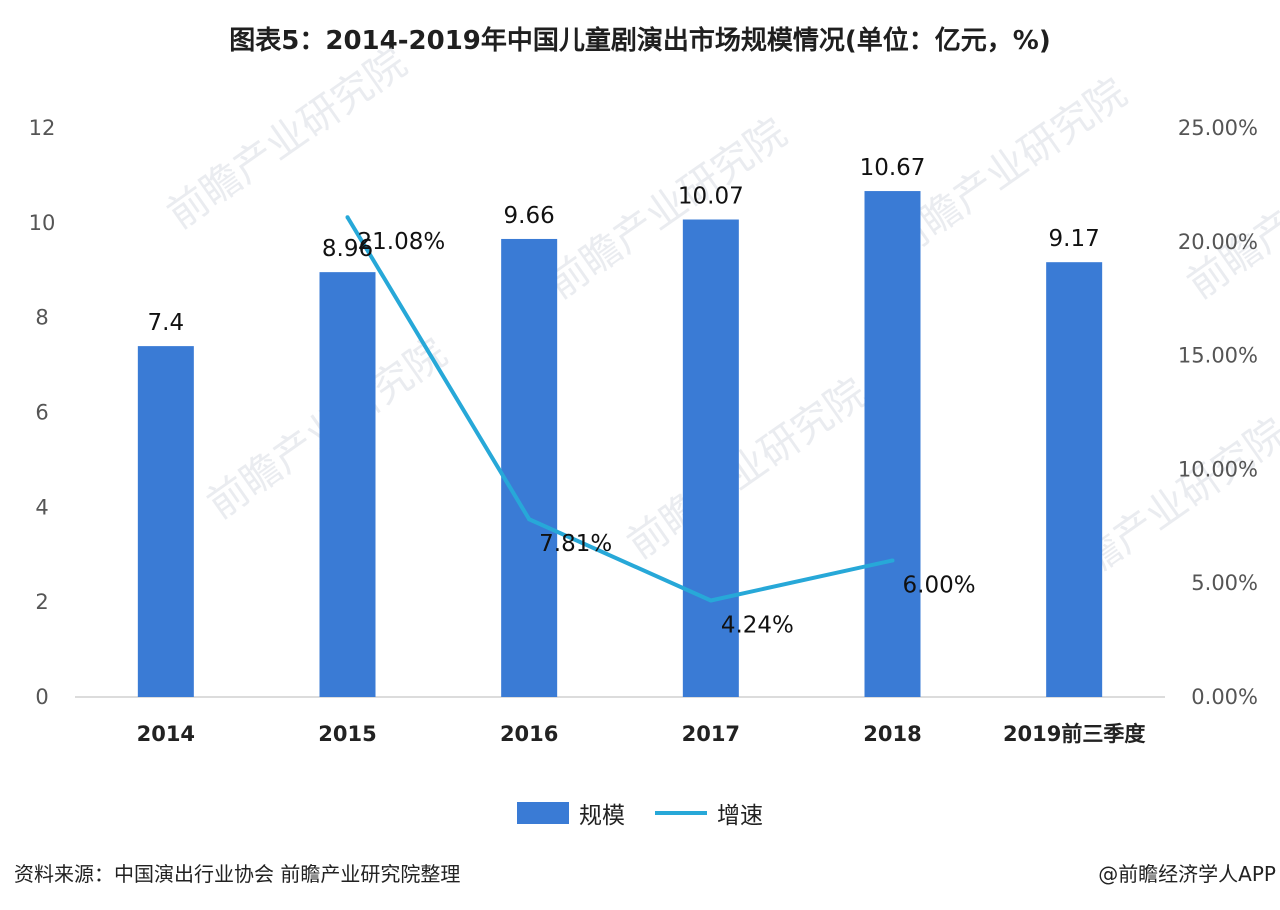  What do you see at coordinates (640, 41) in the screenshot?
I see `chart-title: 图表5：2014-2019年中国儿童剧演出市场规模情况(单位：亿元，%)` at bounding box center [640, 41].